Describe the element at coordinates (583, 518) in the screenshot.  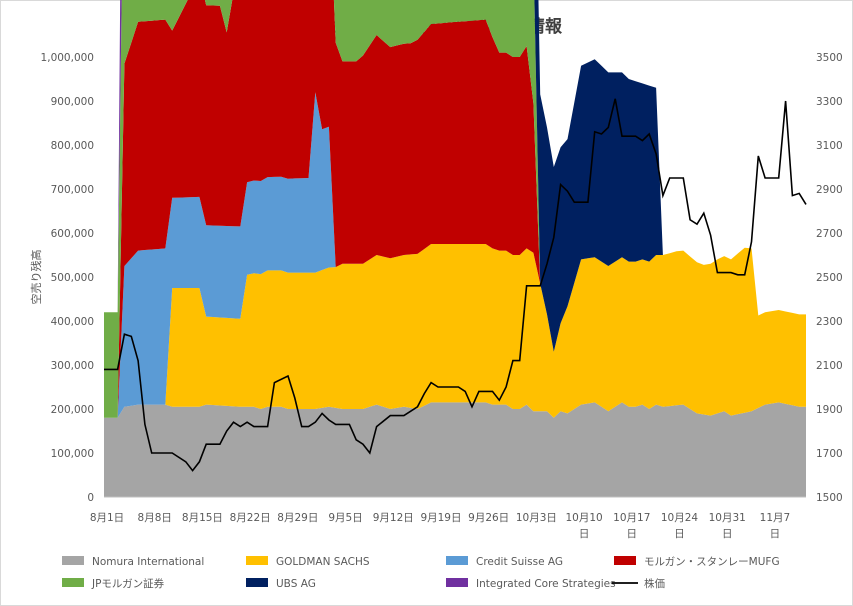
I see `x-tick-label: 10月10` at that location.